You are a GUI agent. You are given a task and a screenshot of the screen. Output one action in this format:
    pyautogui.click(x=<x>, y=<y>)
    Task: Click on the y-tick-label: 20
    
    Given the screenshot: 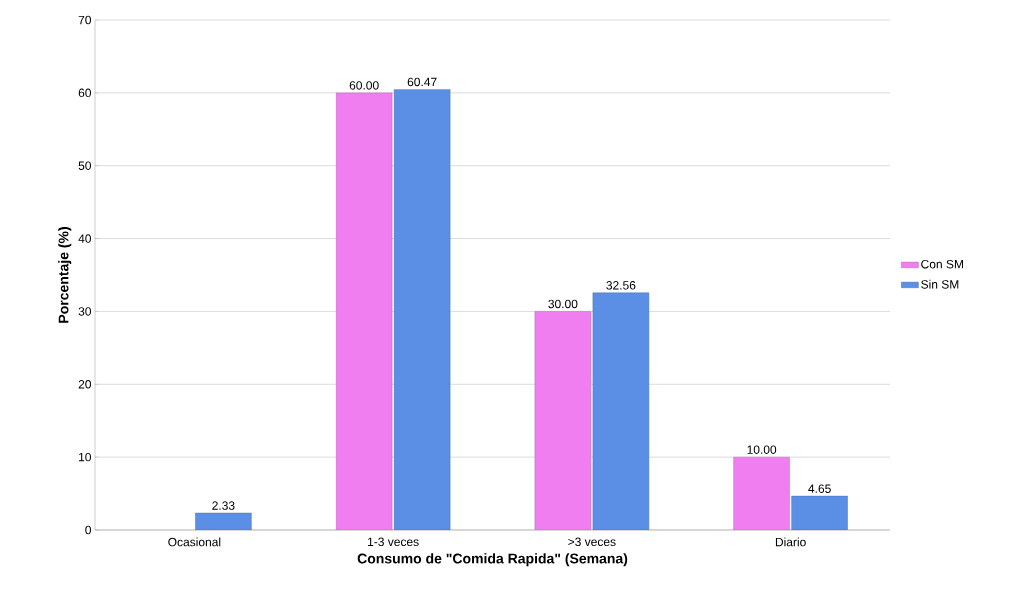 What is the action you would take?
    pyautogui.click(x=85, y=384)
    